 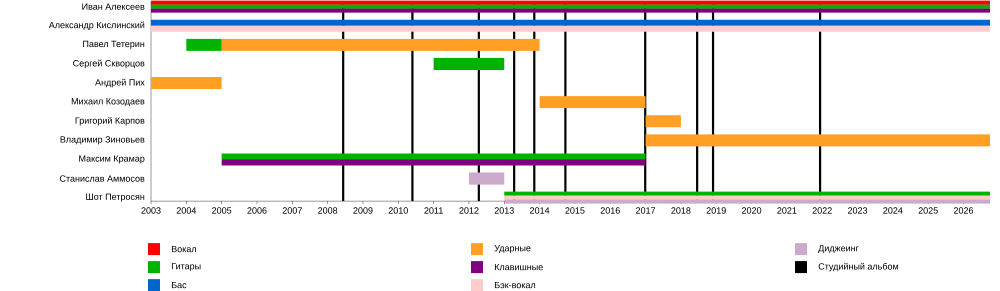 What do you see at coordinates (328, 210) in the screenshot?
I see `x-tick-label: 2008` at bounding box center [328, 210].